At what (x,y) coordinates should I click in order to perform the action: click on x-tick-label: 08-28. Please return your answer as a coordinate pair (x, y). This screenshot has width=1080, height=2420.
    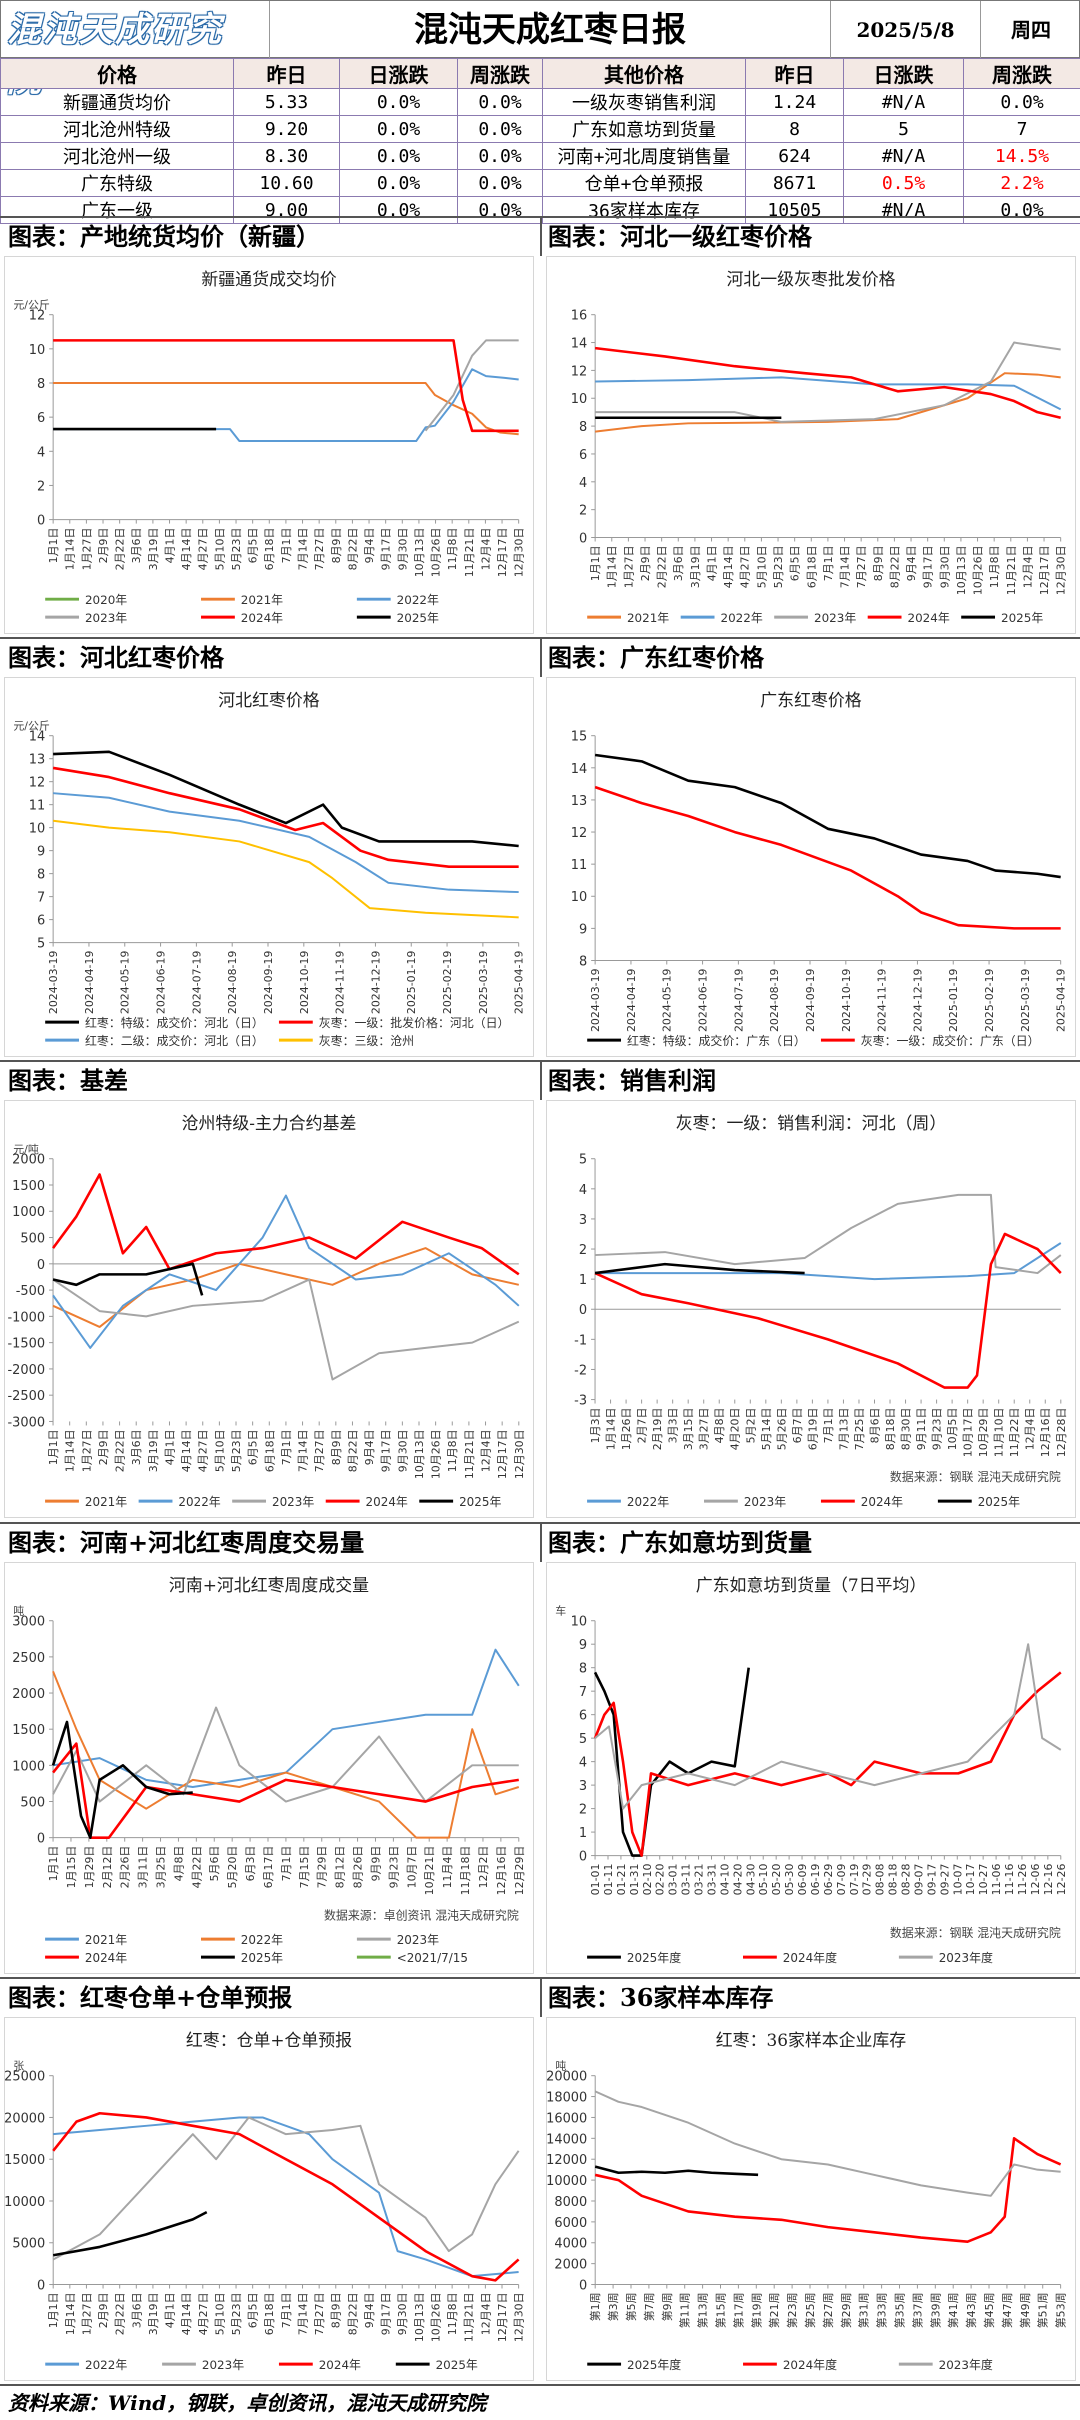
    Looking at the image, I should click on (906, 1880).